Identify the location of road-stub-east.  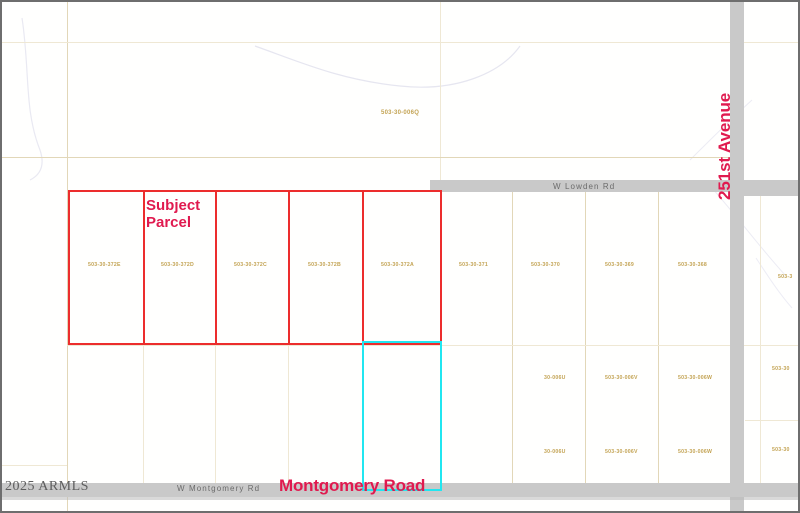
(772, 191).